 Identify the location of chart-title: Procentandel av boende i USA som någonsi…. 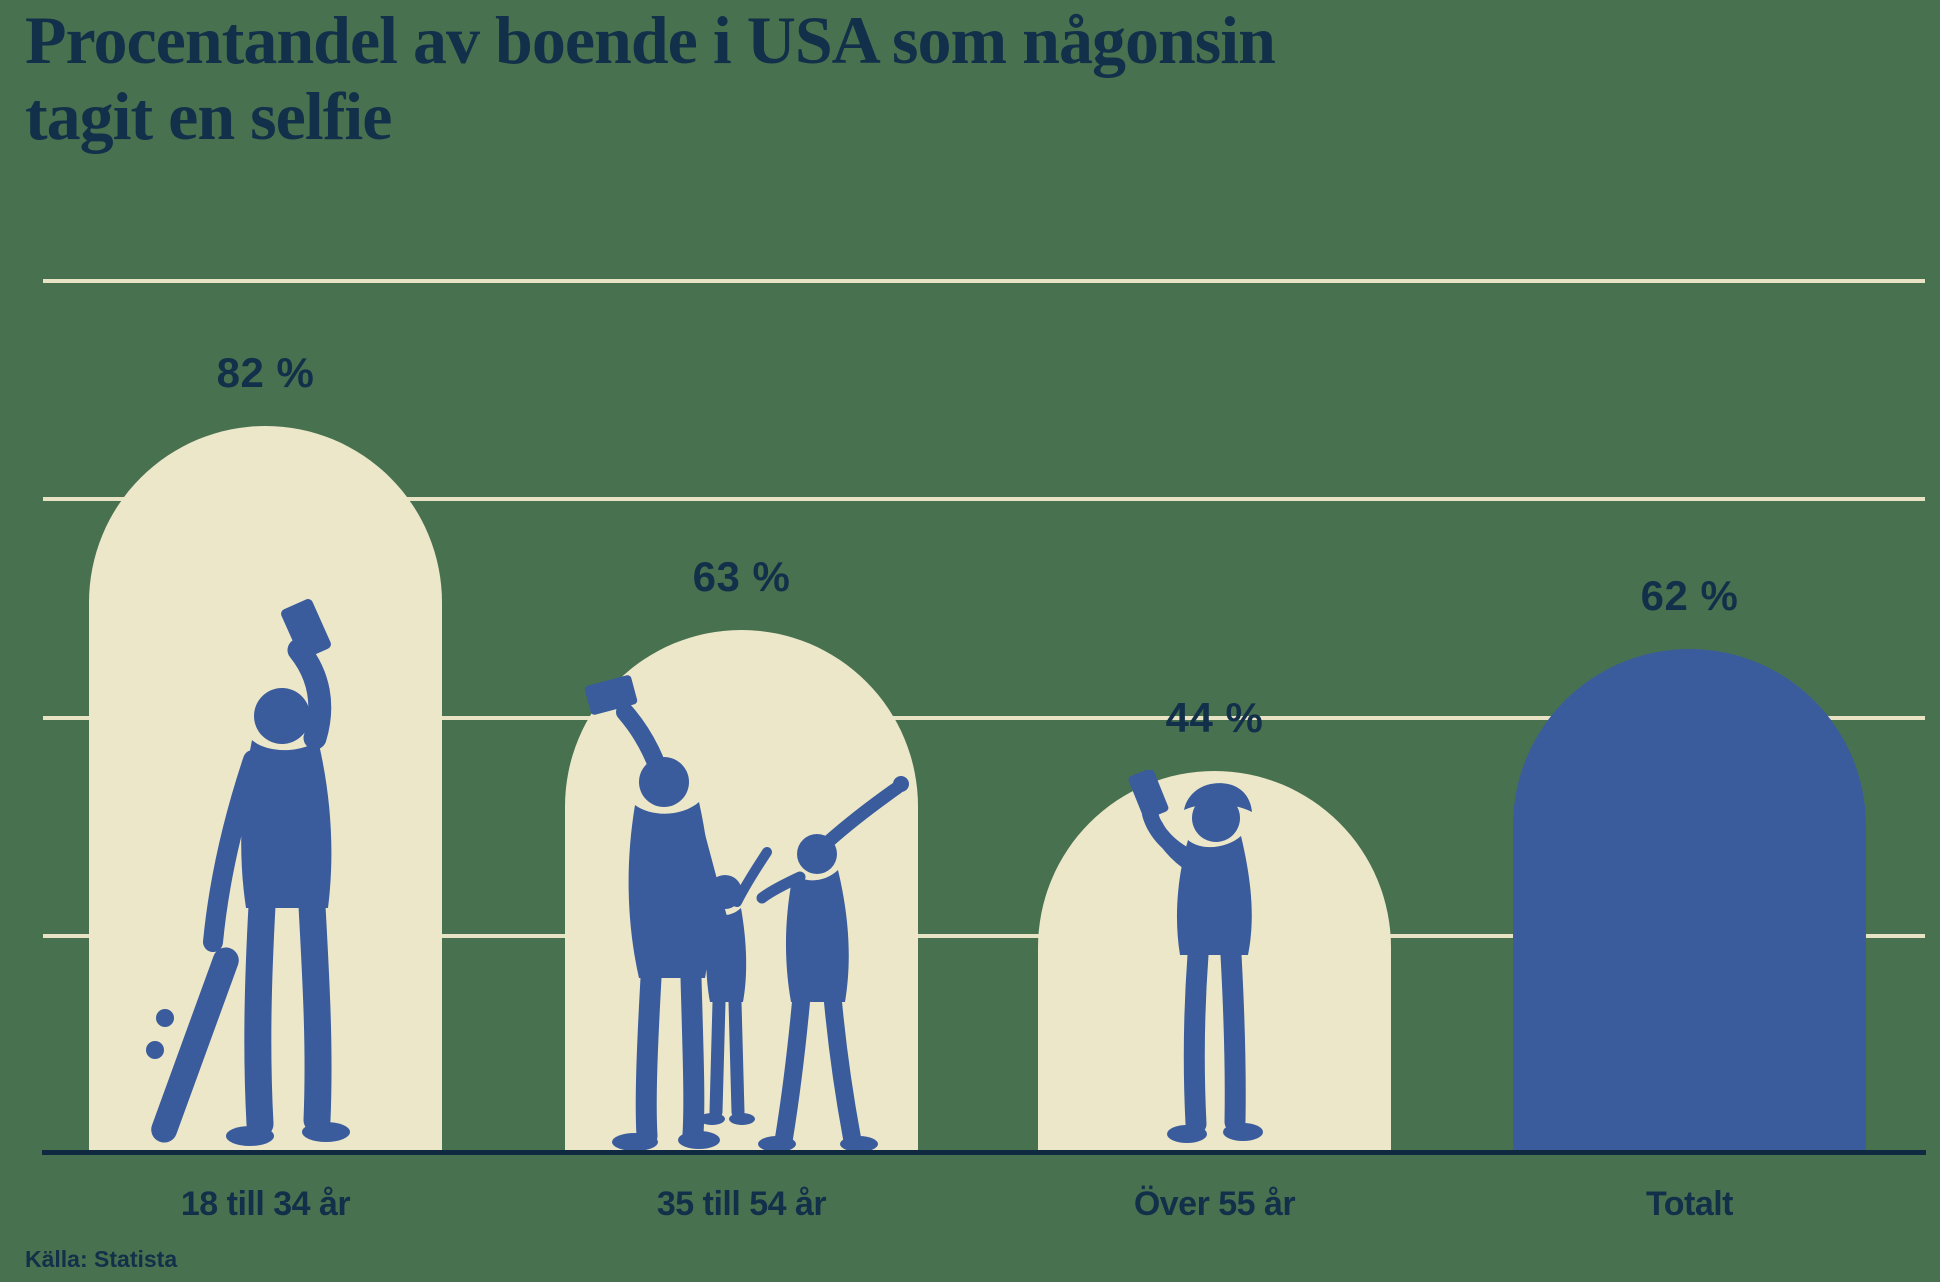
(875, 78).